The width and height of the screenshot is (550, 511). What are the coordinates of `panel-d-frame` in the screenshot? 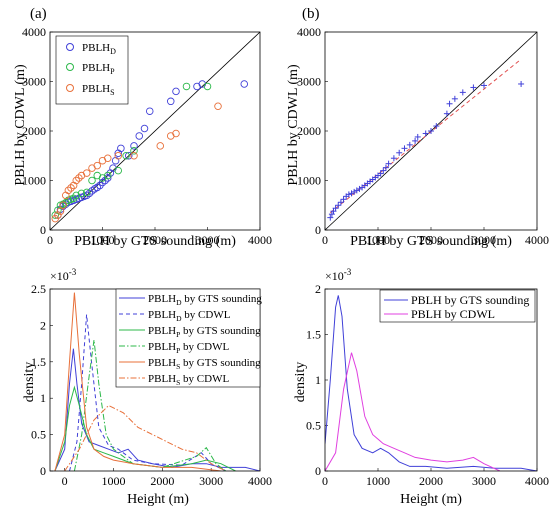 It's located at (431, 380).